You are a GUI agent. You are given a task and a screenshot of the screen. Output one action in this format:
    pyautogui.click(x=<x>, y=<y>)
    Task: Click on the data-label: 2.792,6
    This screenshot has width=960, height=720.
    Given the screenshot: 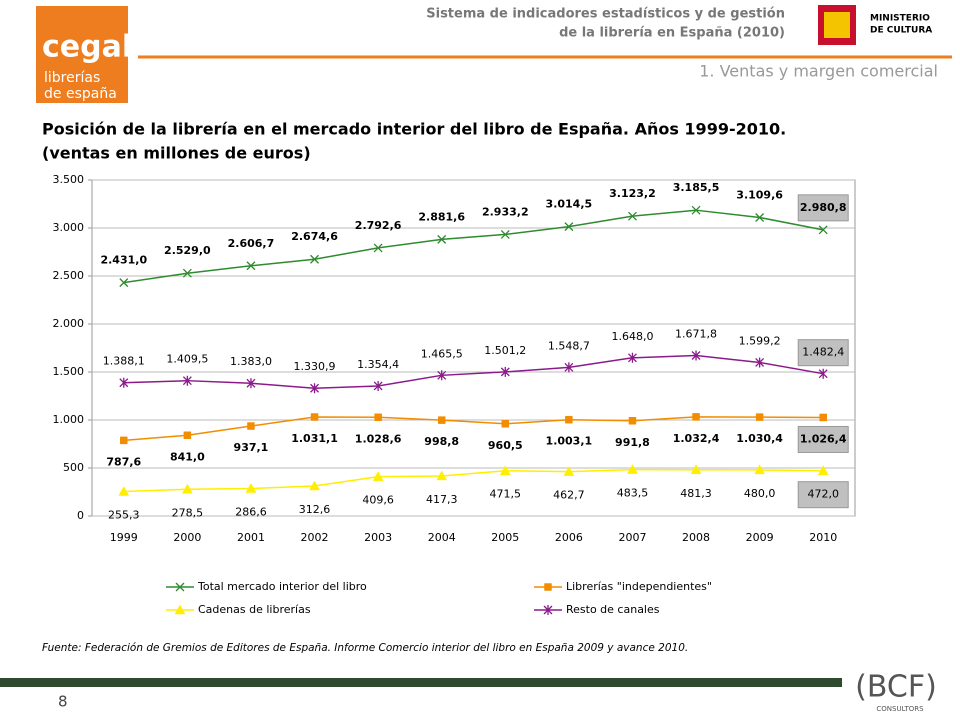 What is the action you would take?
    pyautogui.click(x=378, y=225)
    